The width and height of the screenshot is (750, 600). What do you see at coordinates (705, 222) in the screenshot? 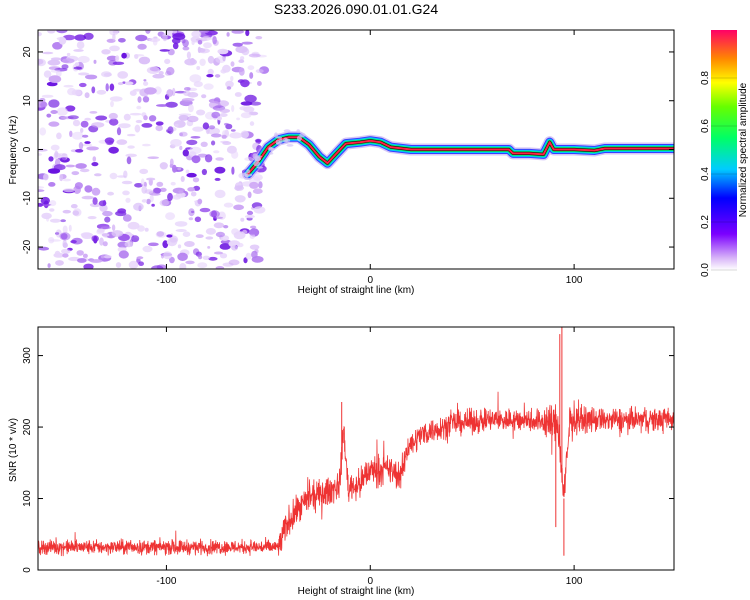
I see `colorbar-tick-label: 0.2` at bounding box center [705, 222].